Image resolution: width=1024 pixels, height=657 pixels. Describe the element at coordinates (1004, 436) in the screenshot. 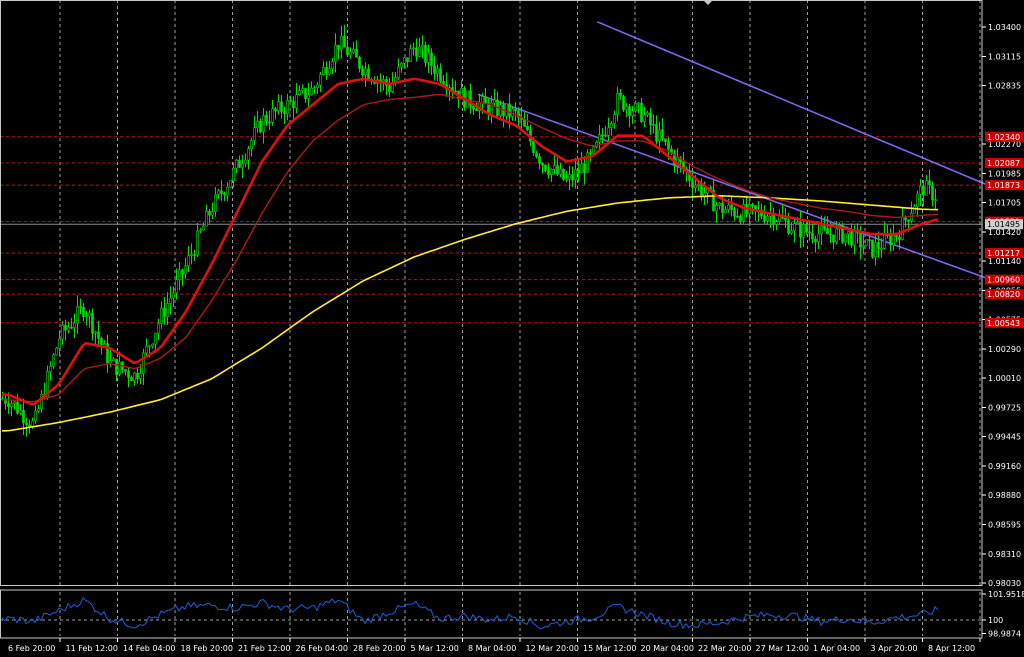

I see `y-tick-label: 0.99445` at that location.